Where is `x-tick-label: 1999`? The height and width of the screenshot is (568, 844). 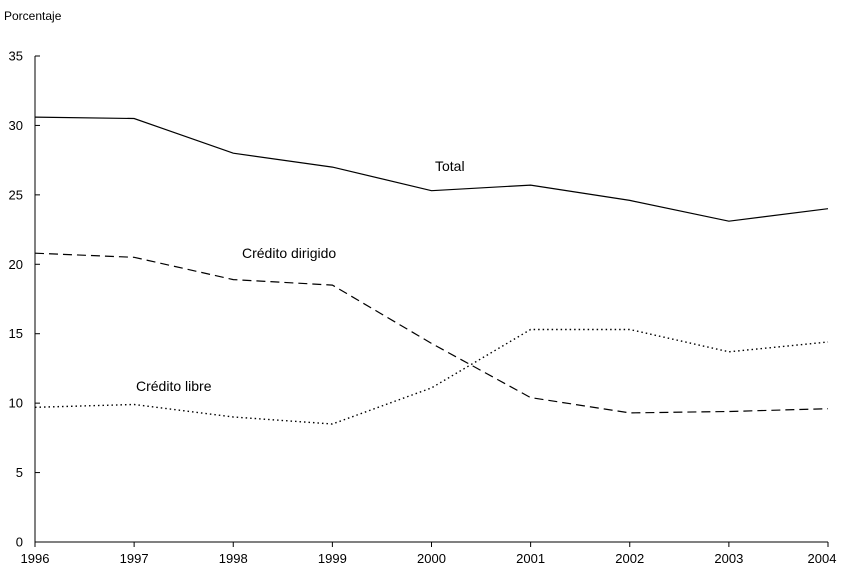 x-tick-label: 1999 is located at coordinates (332, 558).